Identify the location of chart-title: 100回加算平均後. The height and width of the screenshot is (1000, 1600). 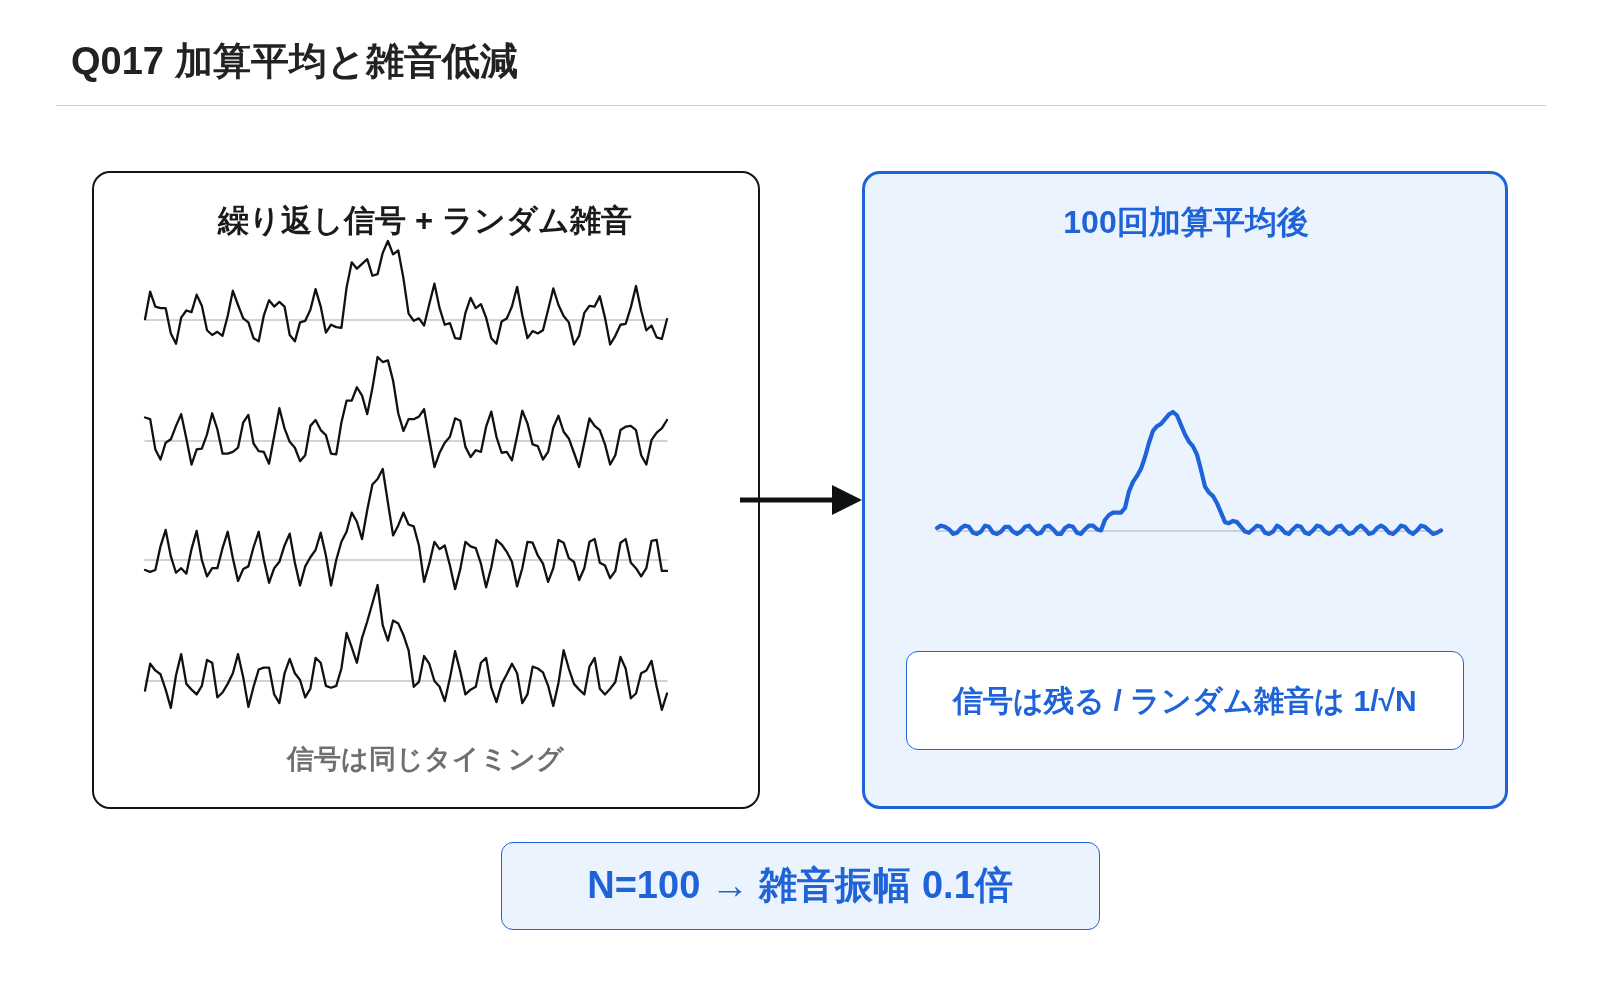
(1186, 222).